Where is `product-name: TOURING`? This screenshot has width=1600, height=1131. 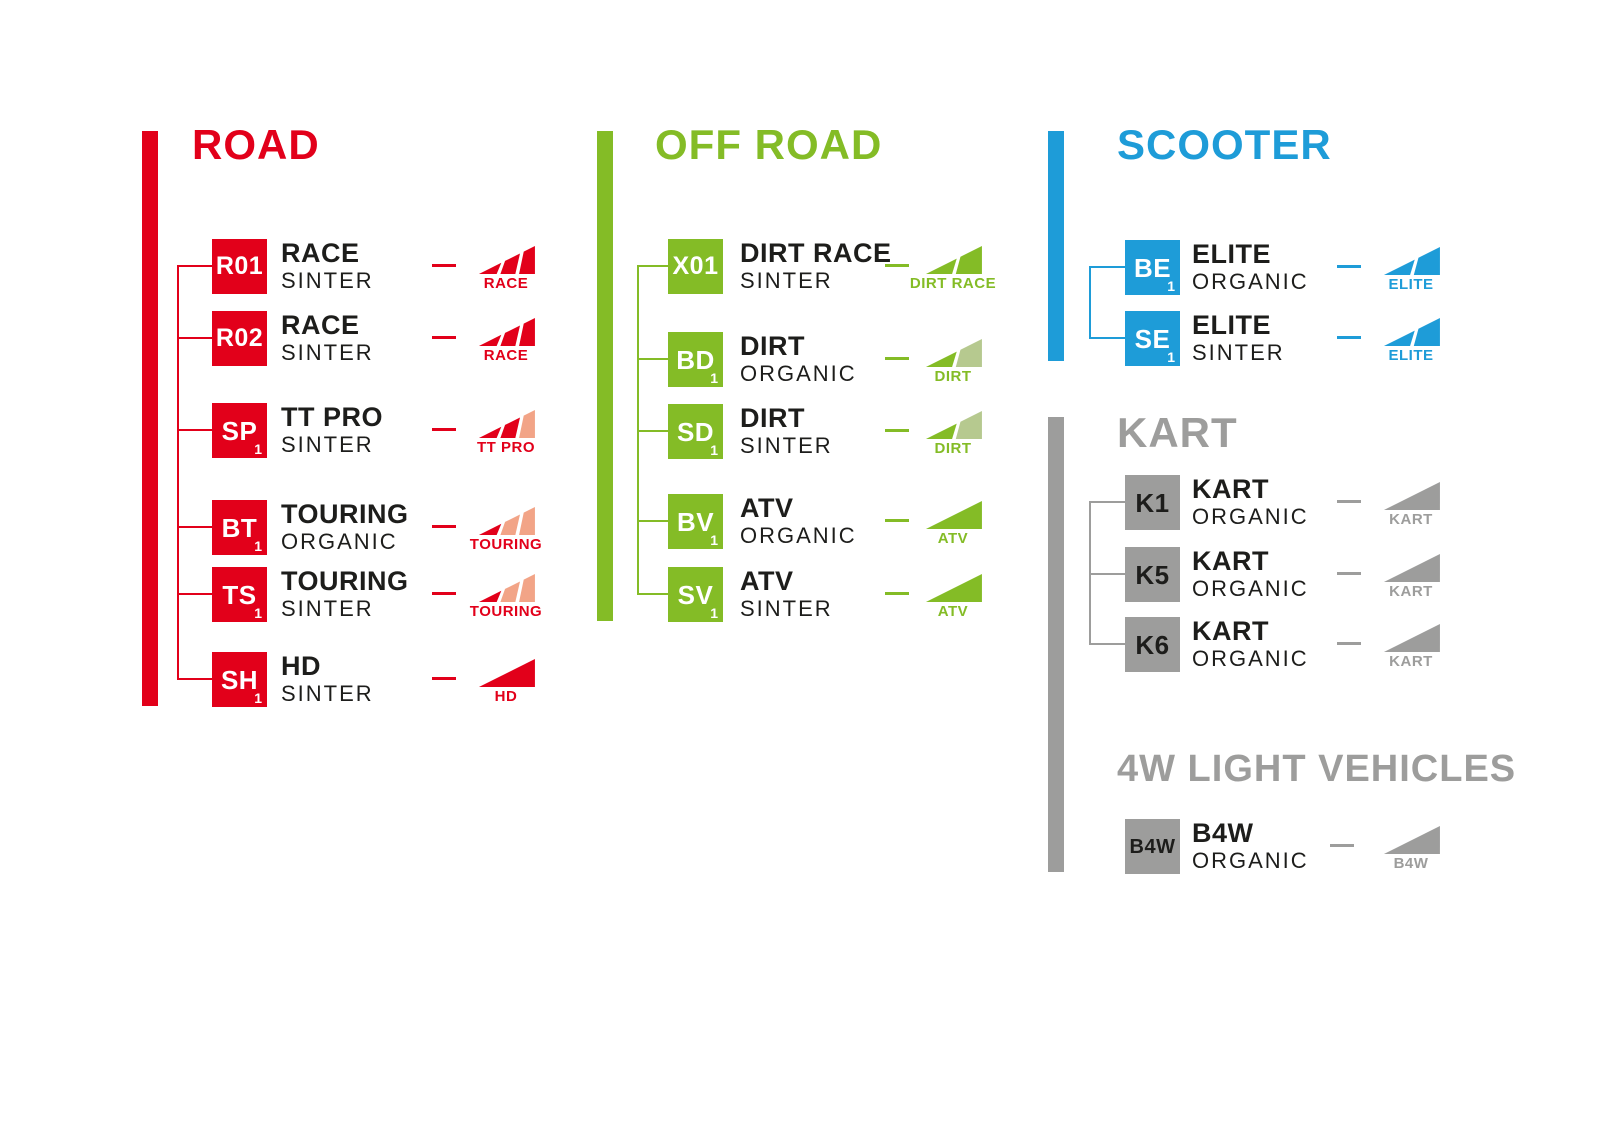
product-name: TOURING is located at coordinates (345, 580).